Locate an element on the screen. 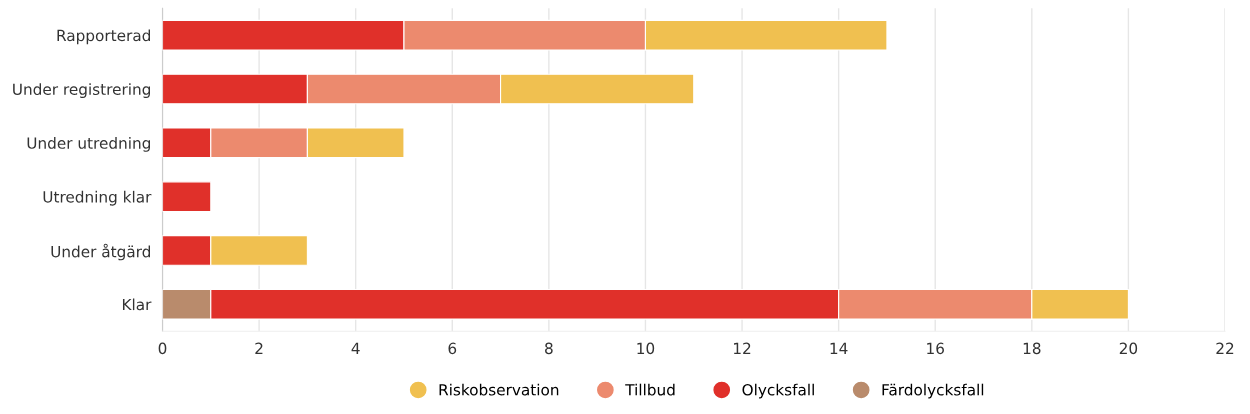  x-tick-label: 14 is located at coordinates (839, 348).